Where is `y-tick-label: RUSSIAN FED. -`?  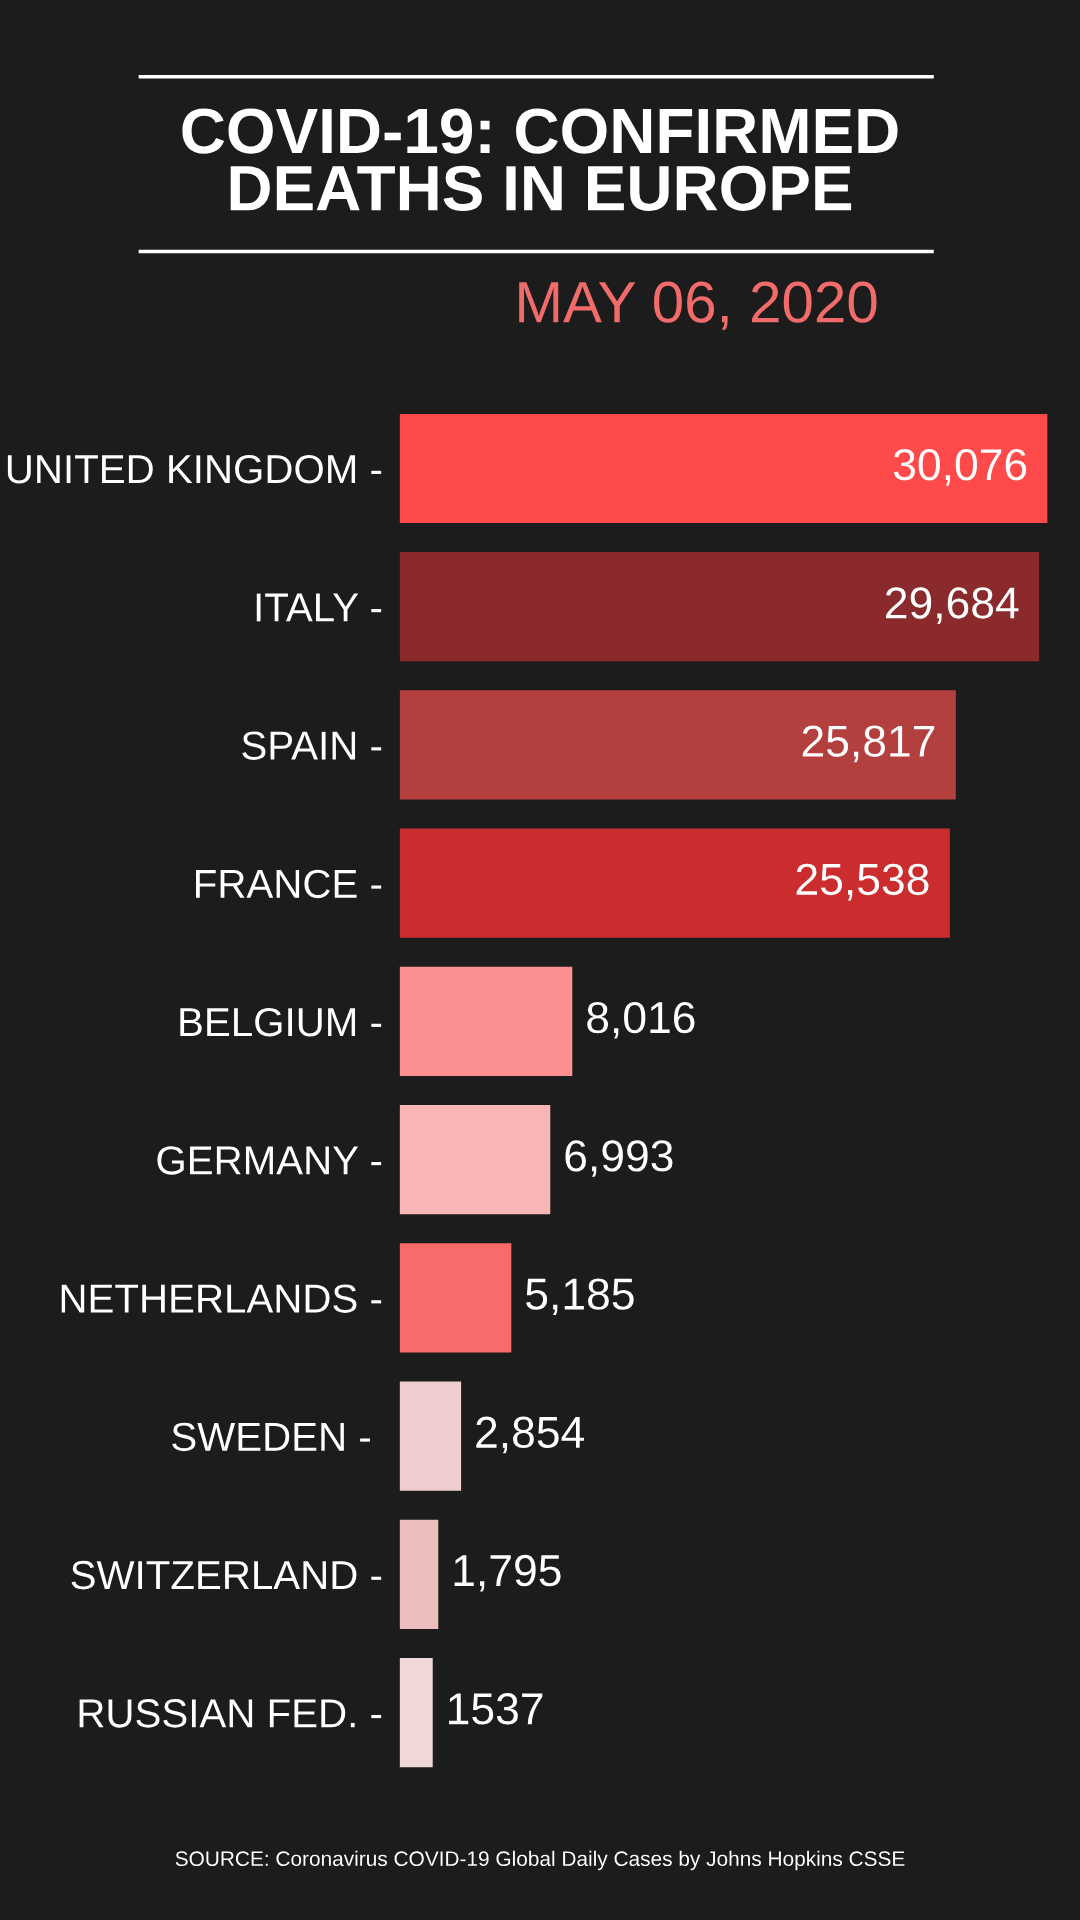 y-tick-label: RUSSIAN FED. - is located at coordinates (230, 1713).